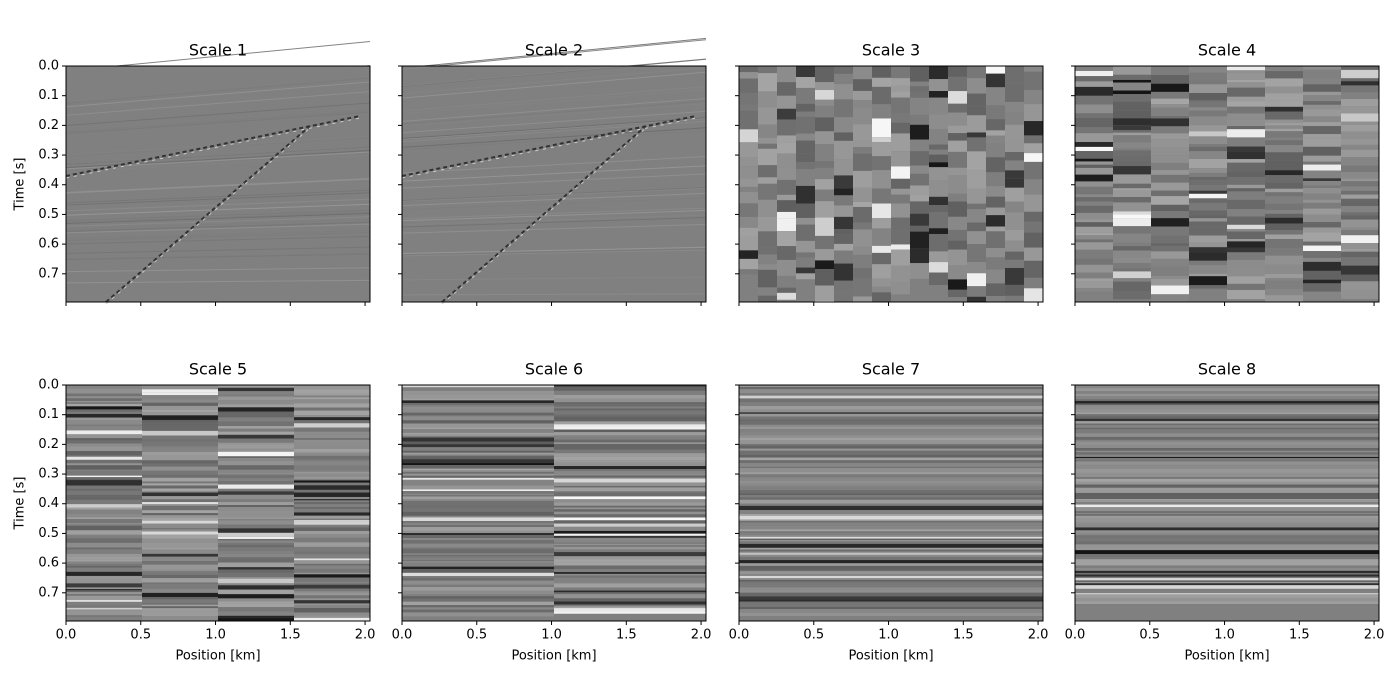 The width and height of the screenshot is (1400, 700). Describe the element at coordinates (218, 369) in the screenshot. I see `panel-title: Scale 5` at that location.